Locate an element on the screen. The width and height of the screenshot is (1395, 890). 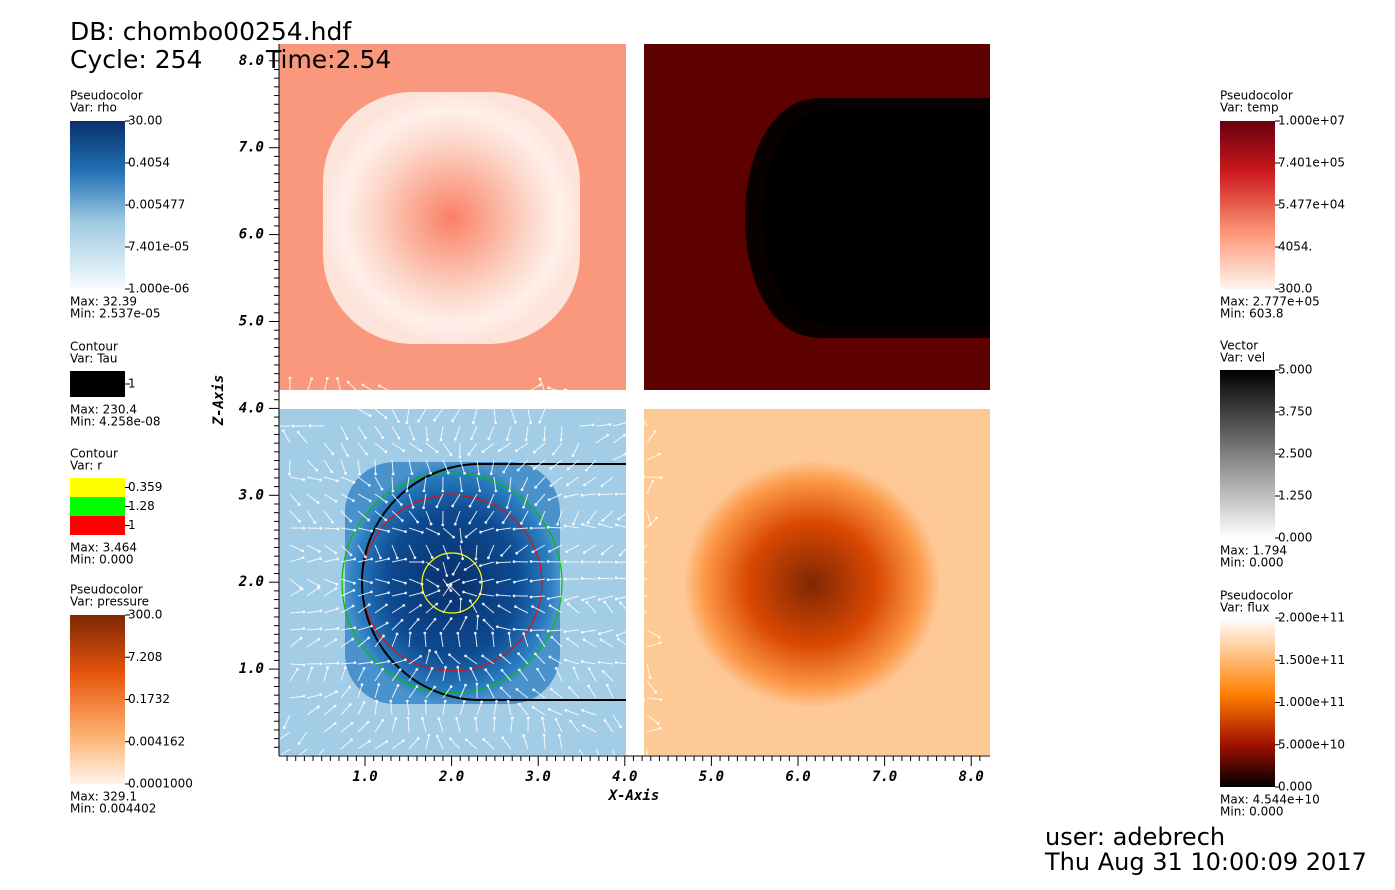
legend-var: Var: vel is located at coordinates (1242, 358).